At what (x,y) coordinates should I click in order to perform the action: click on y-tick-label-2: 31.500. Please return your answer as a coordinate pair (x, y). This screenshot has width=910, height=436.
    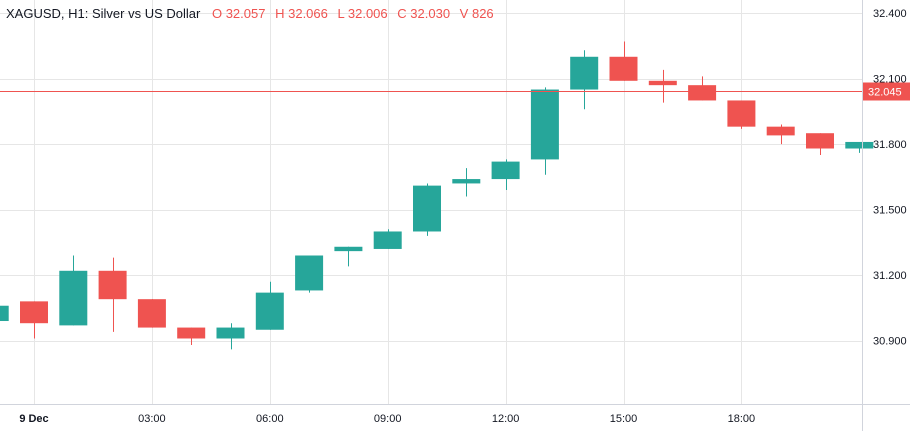
    Looking at the image, I should click on (890, 211).